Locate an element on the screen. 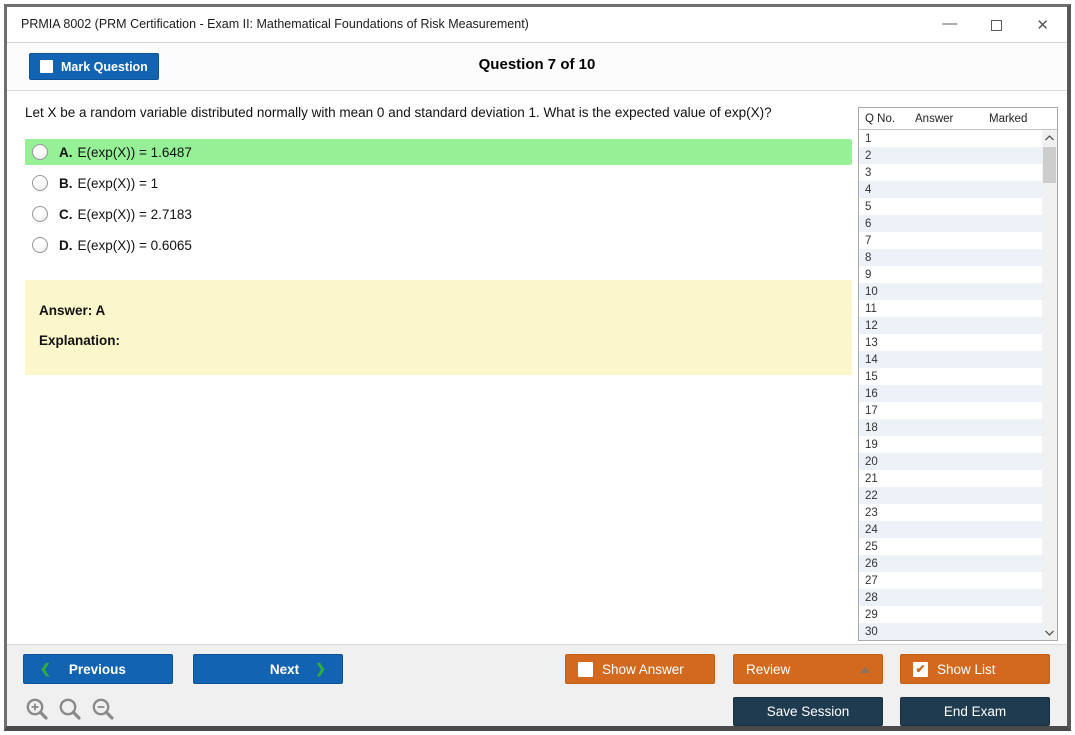 This screenshot has height=735, width=1075. chevron-left-icon: ❮ is located at coordinates (45, 668).